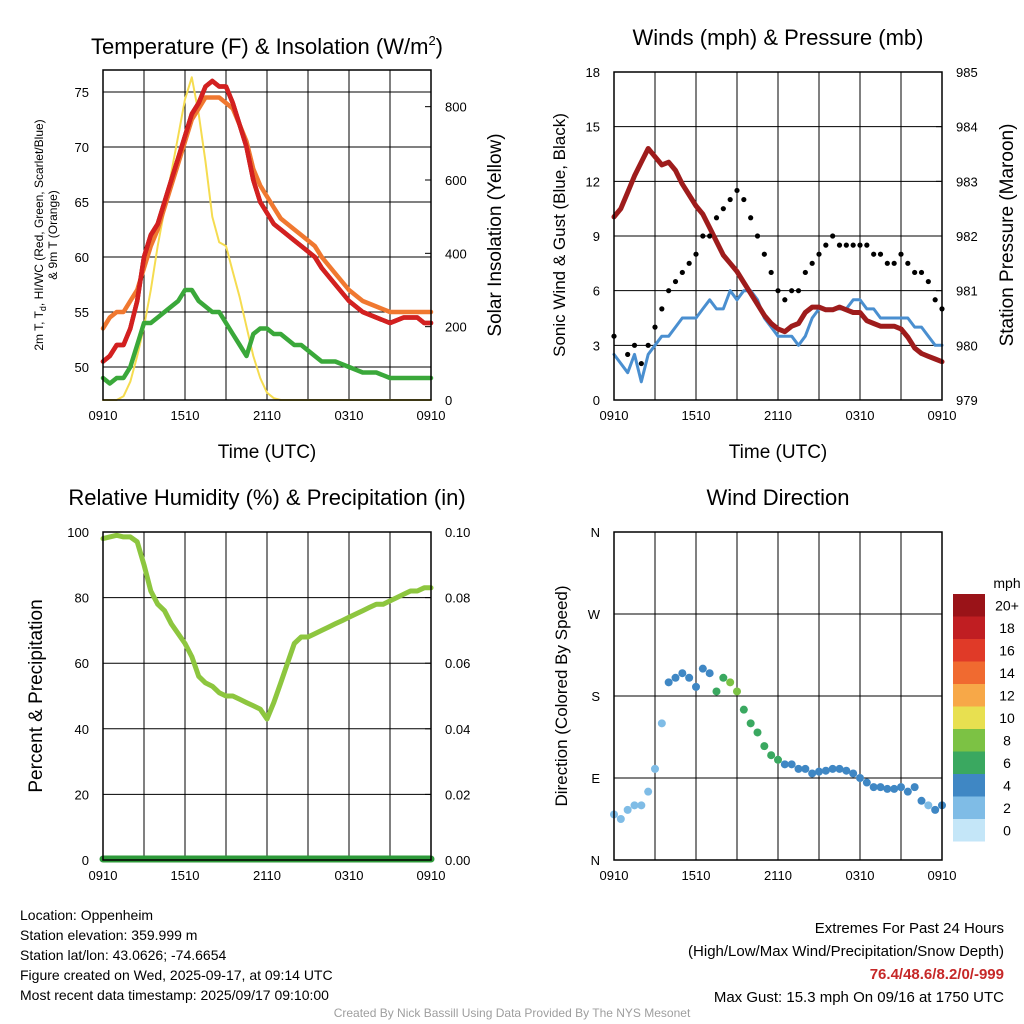 The image size is (1024, 1024). Describe the element at coordinates (561, 695) in the screenshot. I see `dir-ylabel-left: Direction (Colored By Speed)` at that location.